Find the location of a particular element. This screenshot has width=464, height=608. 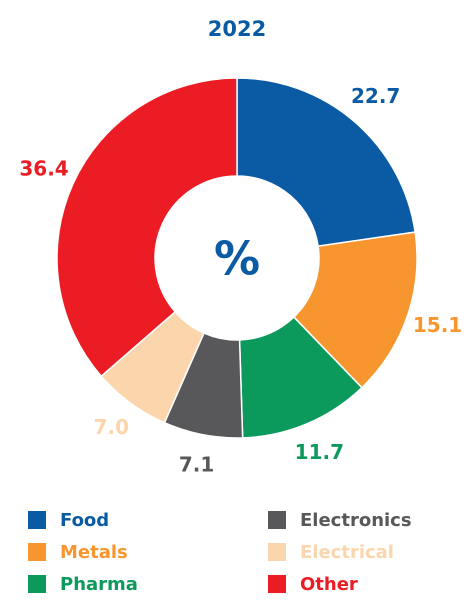

data-label: 36.4 is located at coordinates (43, 169).